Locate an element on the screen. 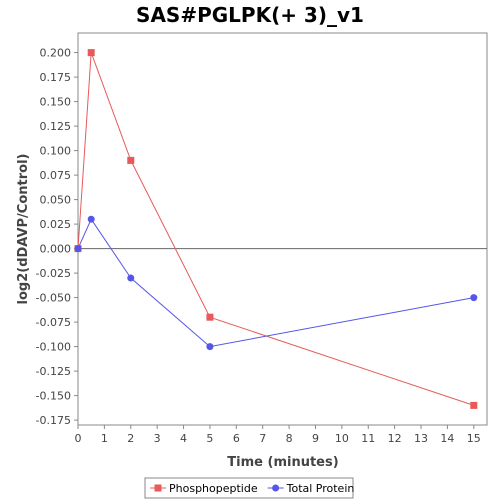 The width and height of the screenshot is (500, 500). x-axis: 0 1 2 3 4 5 6 7 8 9 10 11 12 13 14 15 is located at coordinates (278, 435).